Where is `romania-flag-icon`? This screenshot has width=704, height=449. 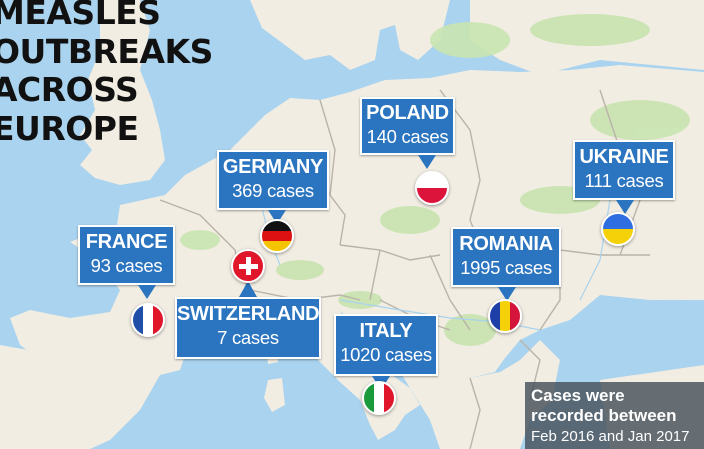
romania-flag-icon is located at coordinates (505, 316).